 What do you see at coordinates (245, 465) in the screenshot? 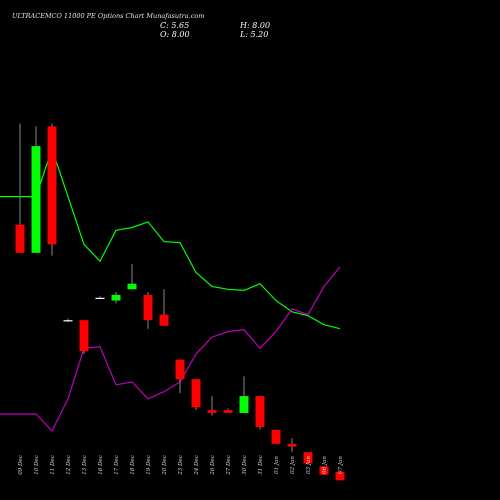
I see `x-tick-label: 30 Dec` at bounding box center [245, 465].